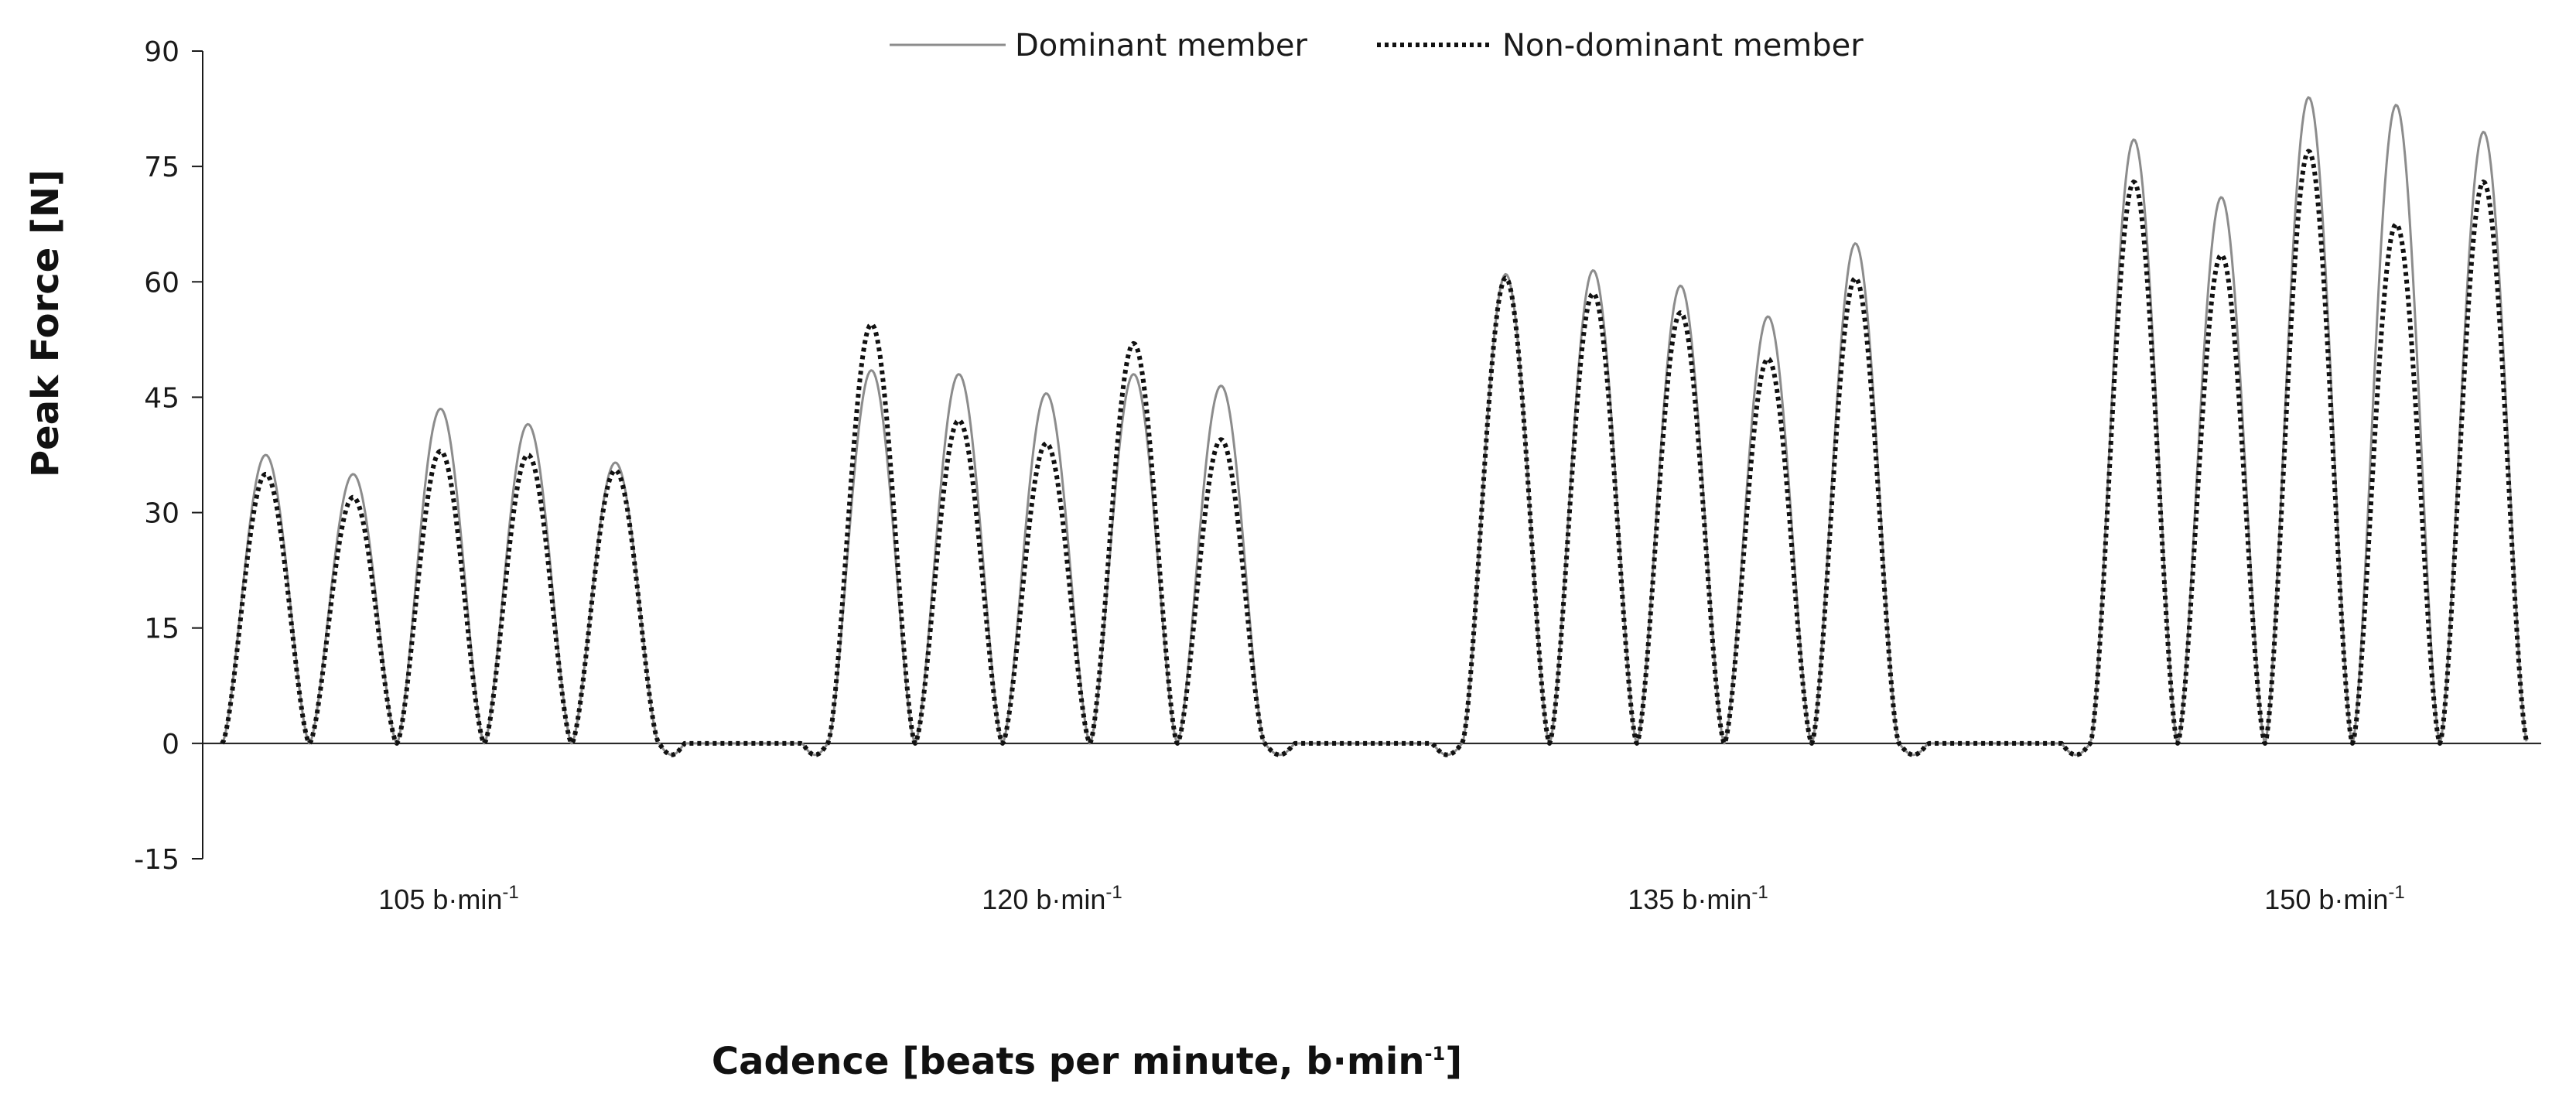 This screenshot has height=1104, width=2576. I want to click on y-tick-label: 60, so click(161, 283).